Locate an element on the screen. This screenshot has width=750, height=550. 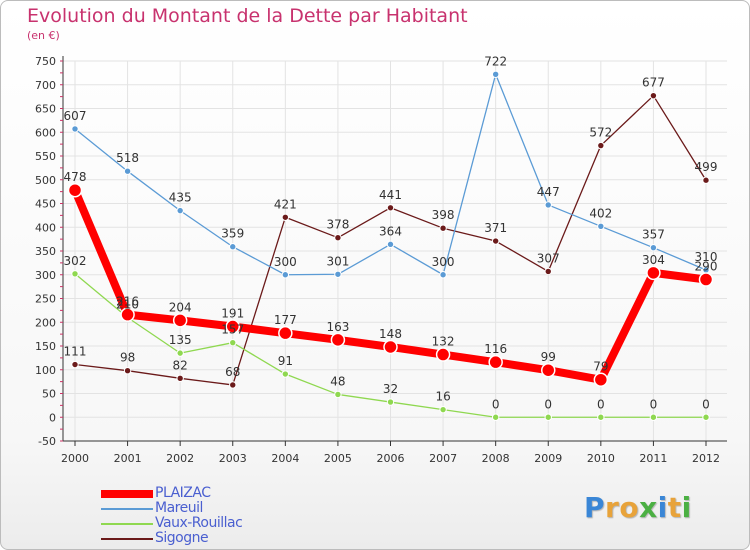
data-label: 677 is located at coordinates (653, 83).